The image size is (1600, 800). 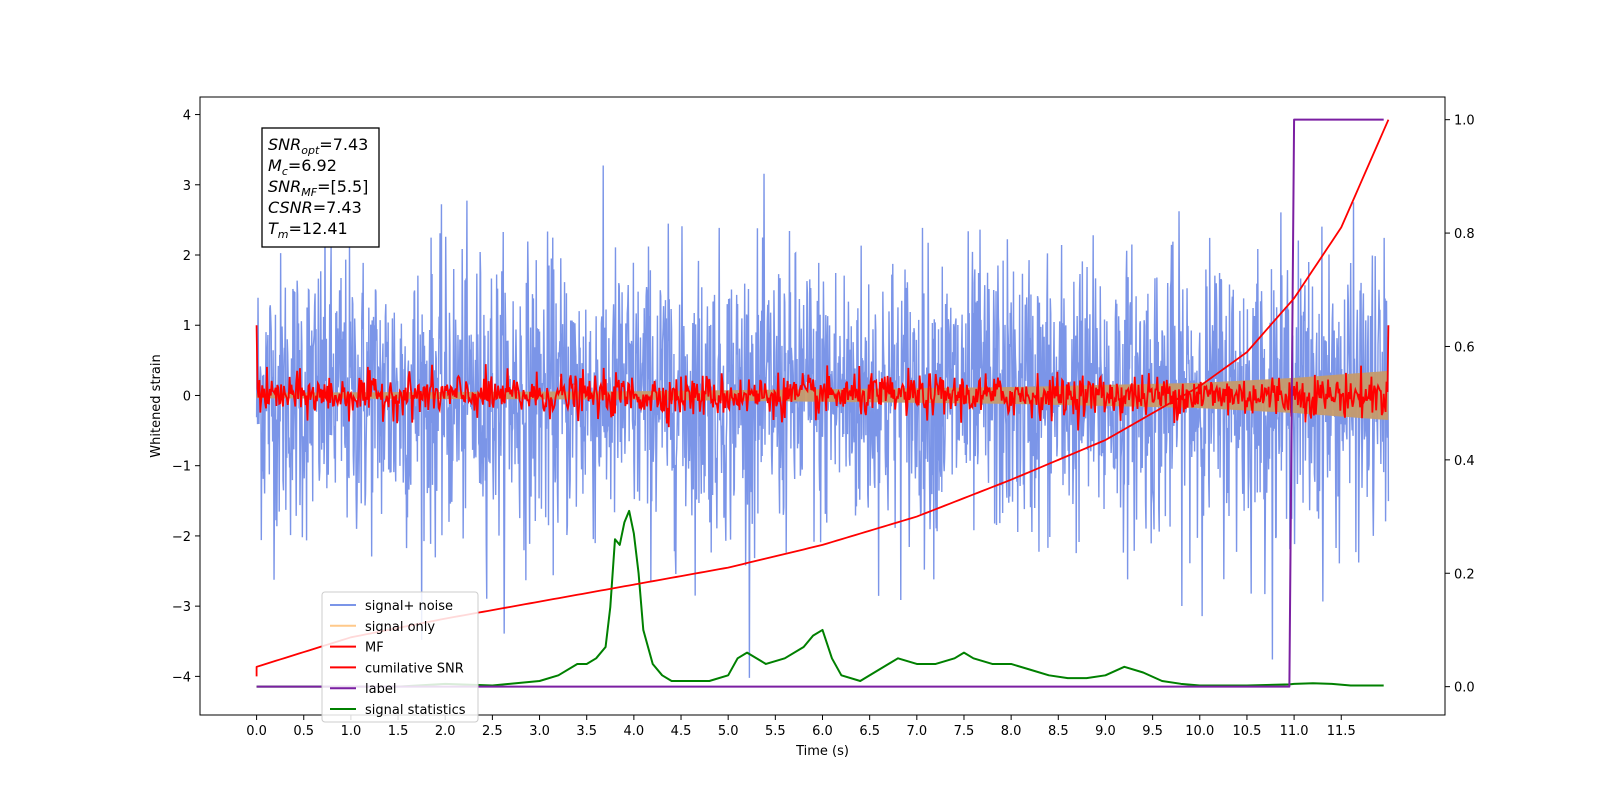 I want to click on y-tick-label: 1, so click(x=187, y=326).